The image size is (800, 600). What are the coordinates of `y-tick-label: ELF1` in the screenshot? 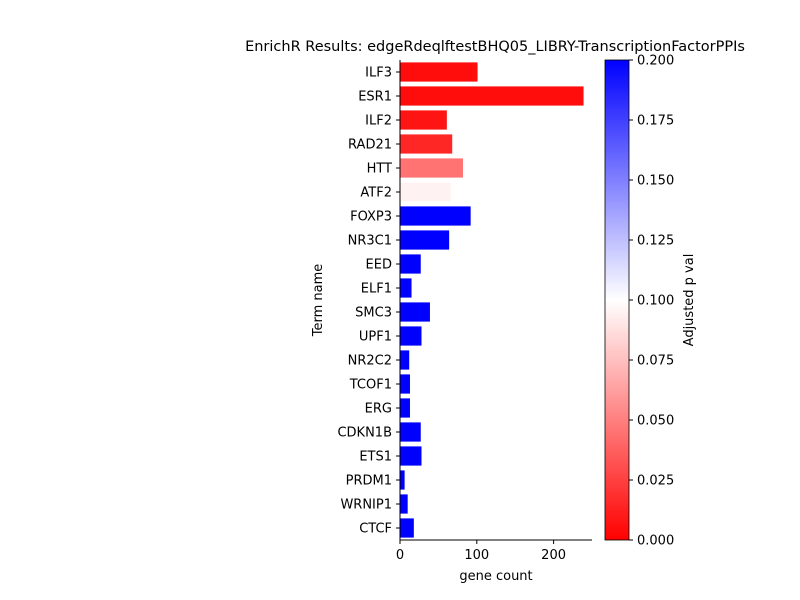 It's located at (376, 289).